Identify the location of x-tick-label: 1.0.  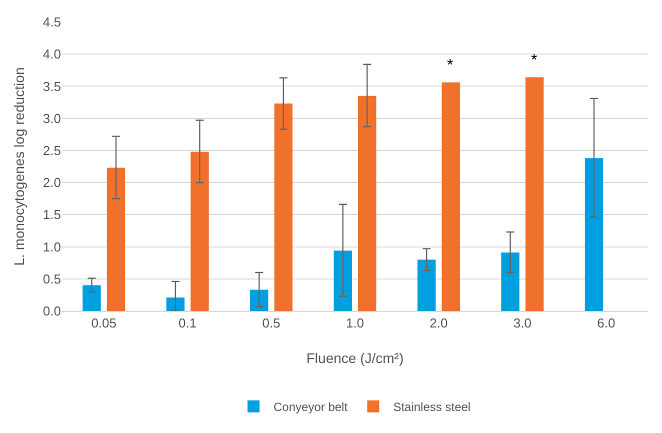
(355, 323).